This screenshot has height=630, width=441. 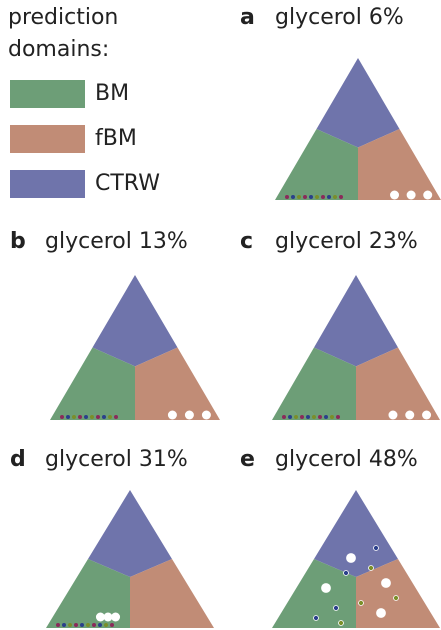 What do you see at coordinates (339, 17) in the screenshot?
I see `panel-title: glycerol 6%` at bounding box center [339, 17].